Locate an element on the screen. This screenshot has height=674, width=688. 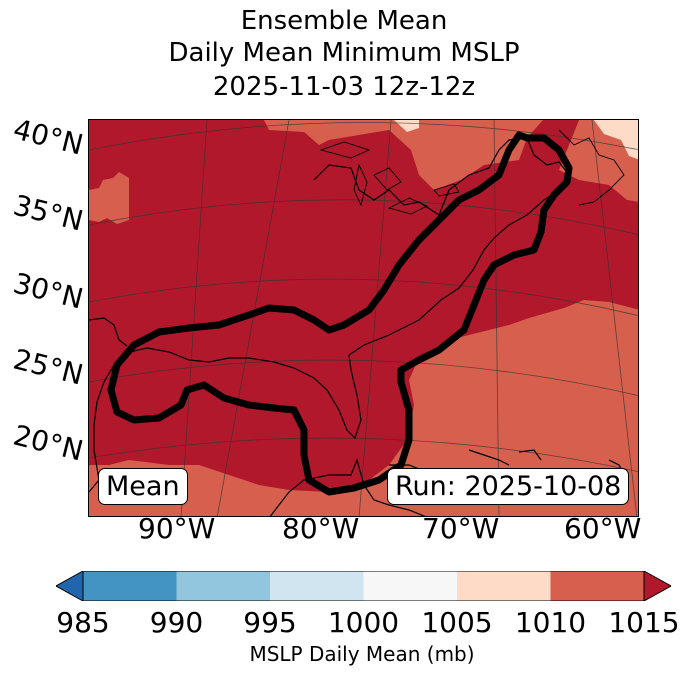
colorbar-low-extend-outline is located at coordinates (70, 586).